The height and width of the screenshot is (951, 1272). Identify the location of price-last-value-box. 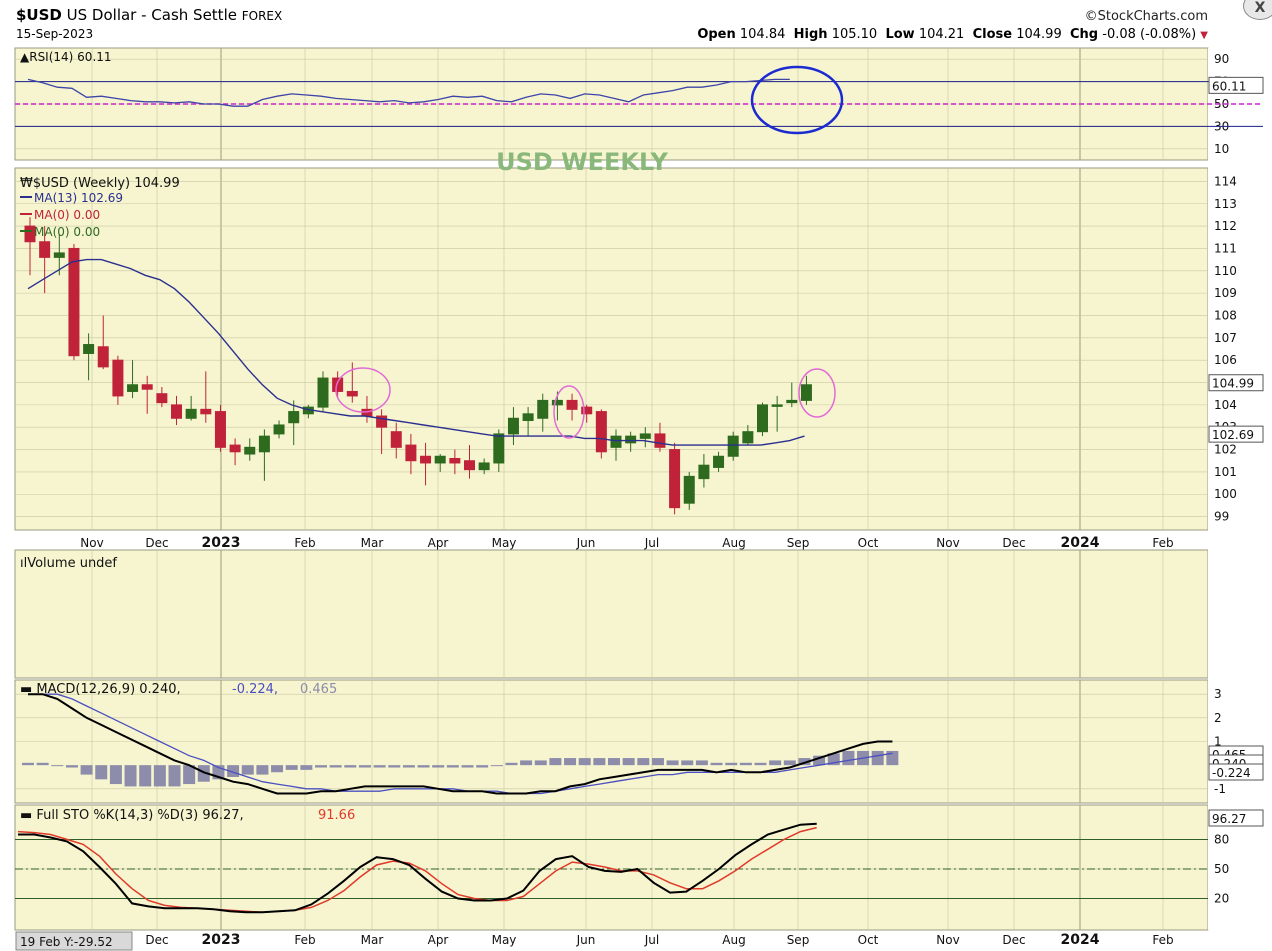
(1236, 383).